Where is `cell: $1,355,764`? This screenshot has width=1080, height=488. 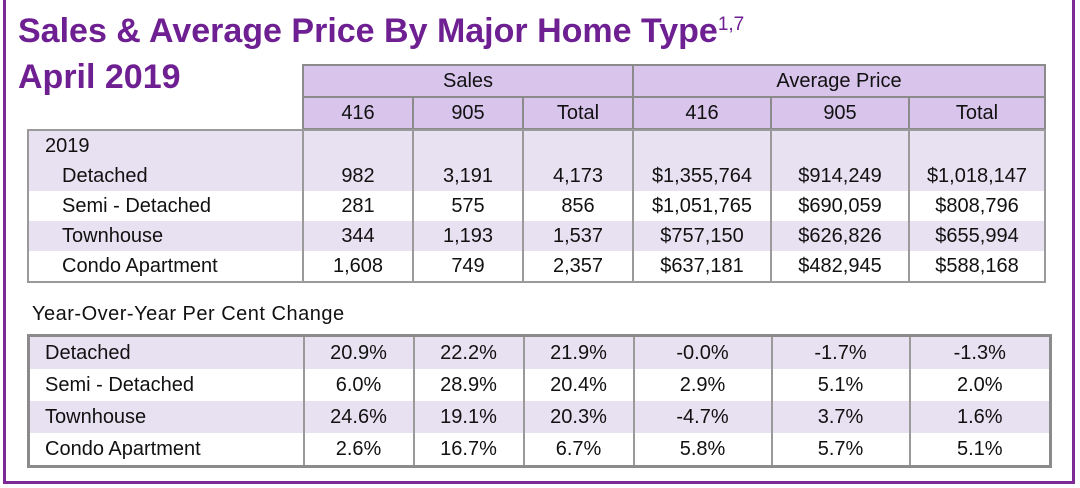 cell: $1,355,764 is located at coordinates (702, 176).